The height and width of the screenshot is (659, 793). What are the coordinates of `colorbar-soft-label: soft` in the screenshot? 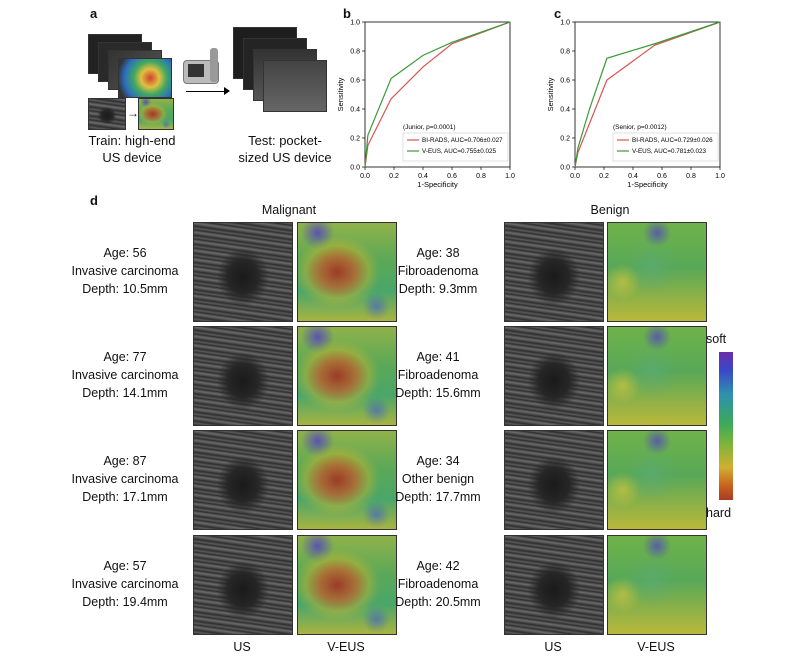 It's located at (716, 339).